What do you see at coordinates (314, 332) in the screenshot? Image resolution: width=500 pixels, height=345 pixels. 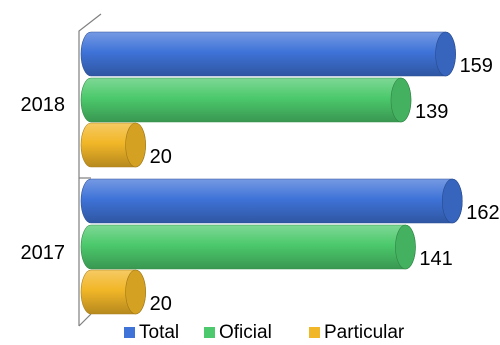 I see `legend-swatch-particular` at bounding box center [314, 332].